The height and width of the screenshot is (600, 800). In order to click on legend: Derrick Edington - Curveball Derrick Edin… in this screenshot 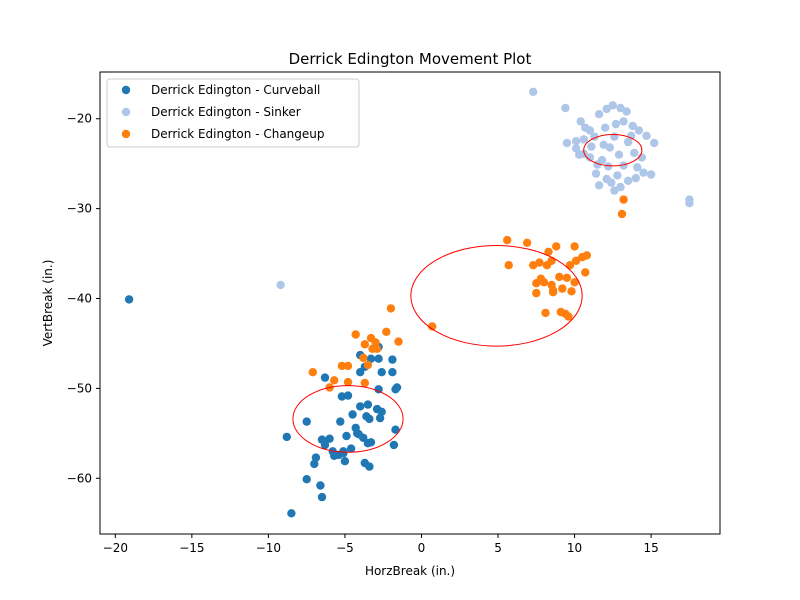, I will do `click(233, 113)`.